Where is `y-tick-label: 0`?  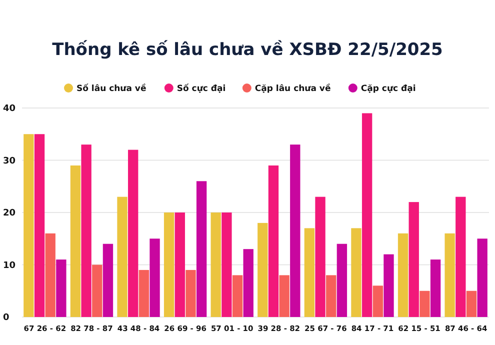 y-tick-label: 0 is located at coordinates (6, 318).